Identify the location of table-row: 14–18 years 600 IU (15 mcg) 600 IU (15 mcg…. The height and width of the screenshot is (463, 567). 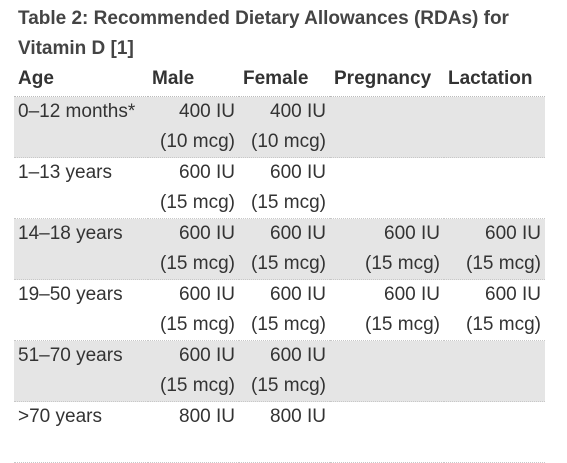
(279, 249).